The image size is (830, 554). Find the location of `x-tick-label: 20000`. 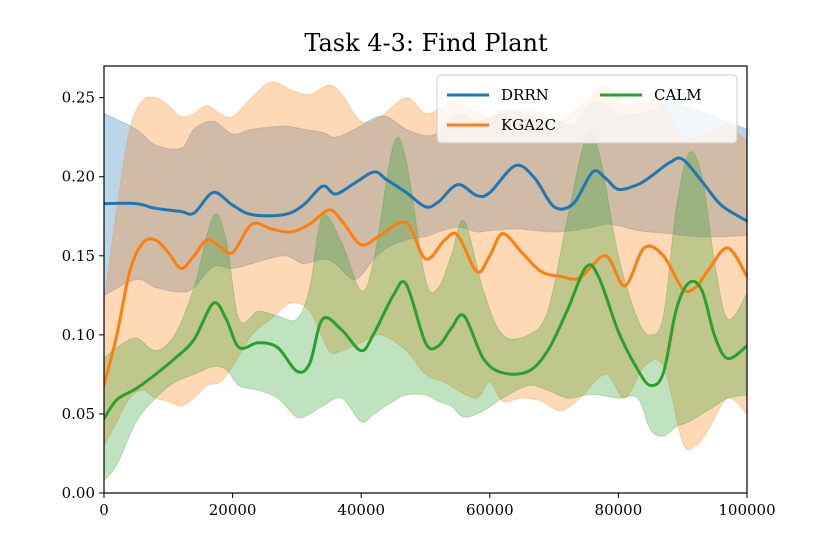

x-tick-label: 20000 is located at coordinates (233, 510).